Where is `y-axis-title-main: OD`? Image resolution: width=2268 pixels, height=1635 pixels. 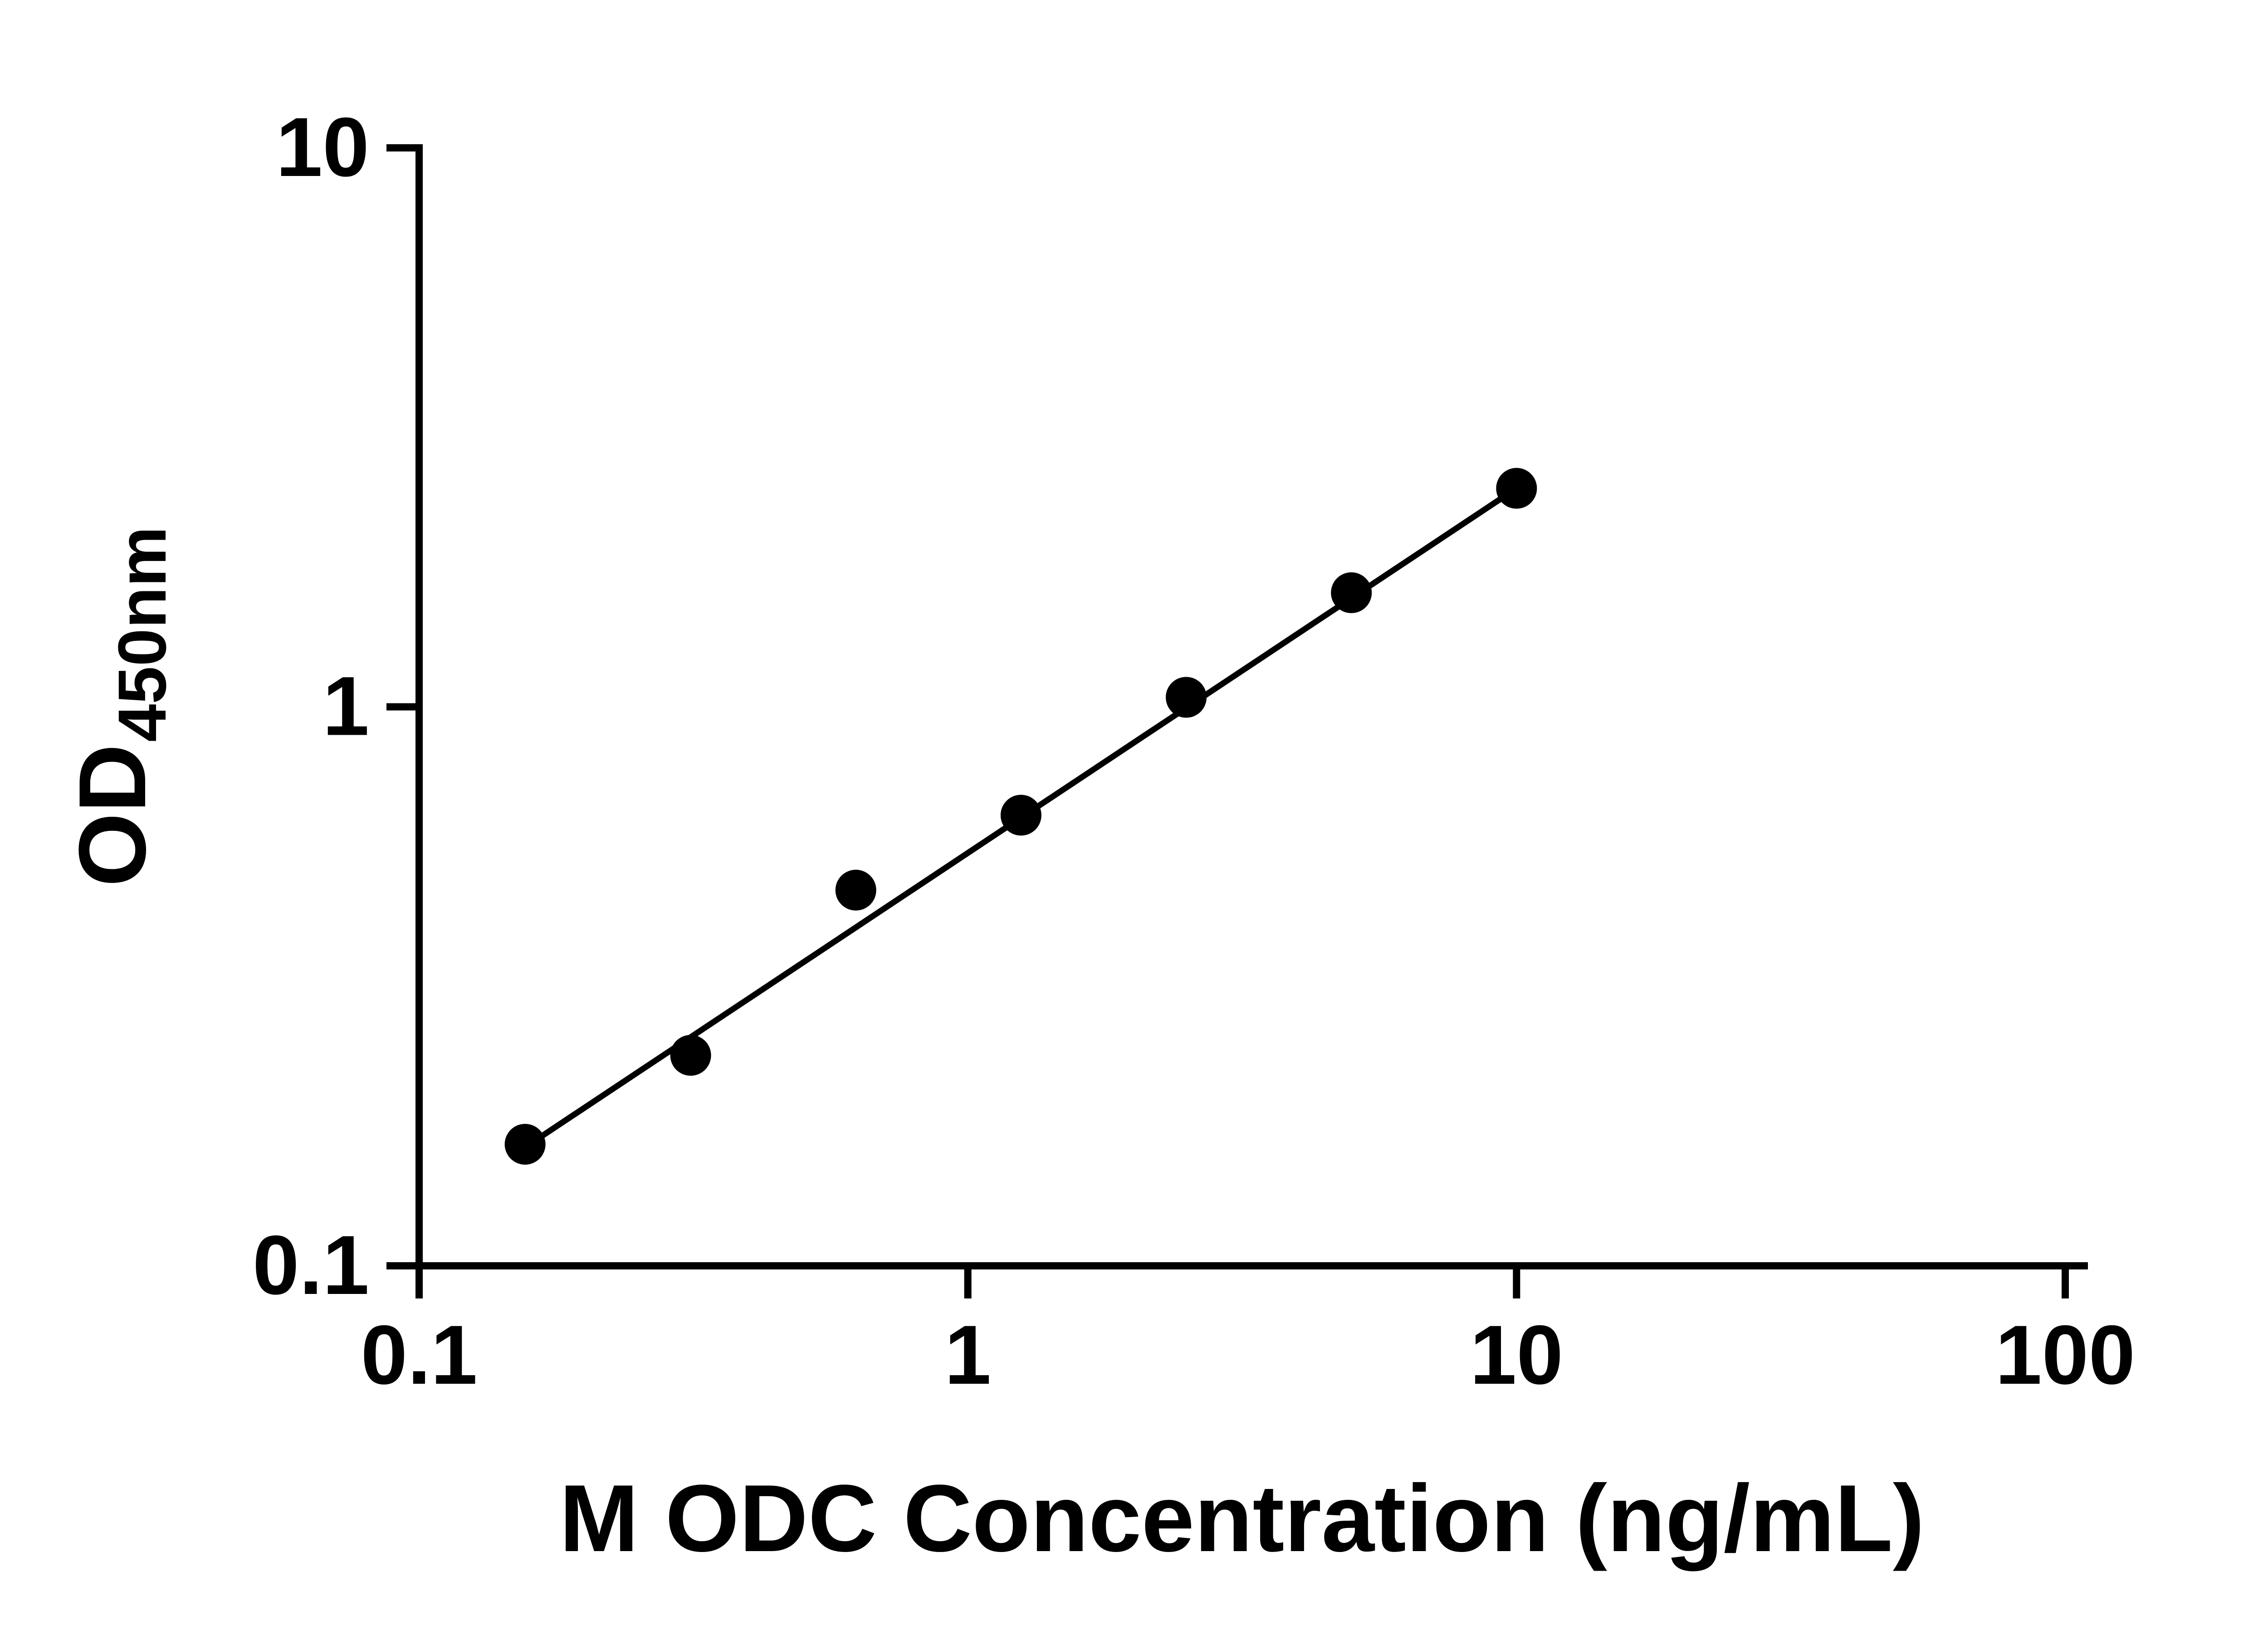
y-axis-title-main: OD is located at coordinates (113, 816).